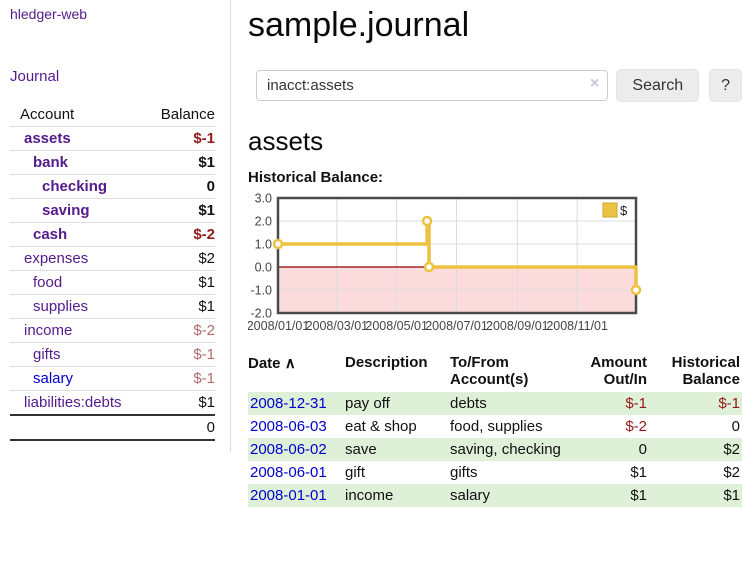  What do you see at coordinates (729, 403) in the screenshot?
I see `balance-cell: $-1` at bounding box center [729, 403].